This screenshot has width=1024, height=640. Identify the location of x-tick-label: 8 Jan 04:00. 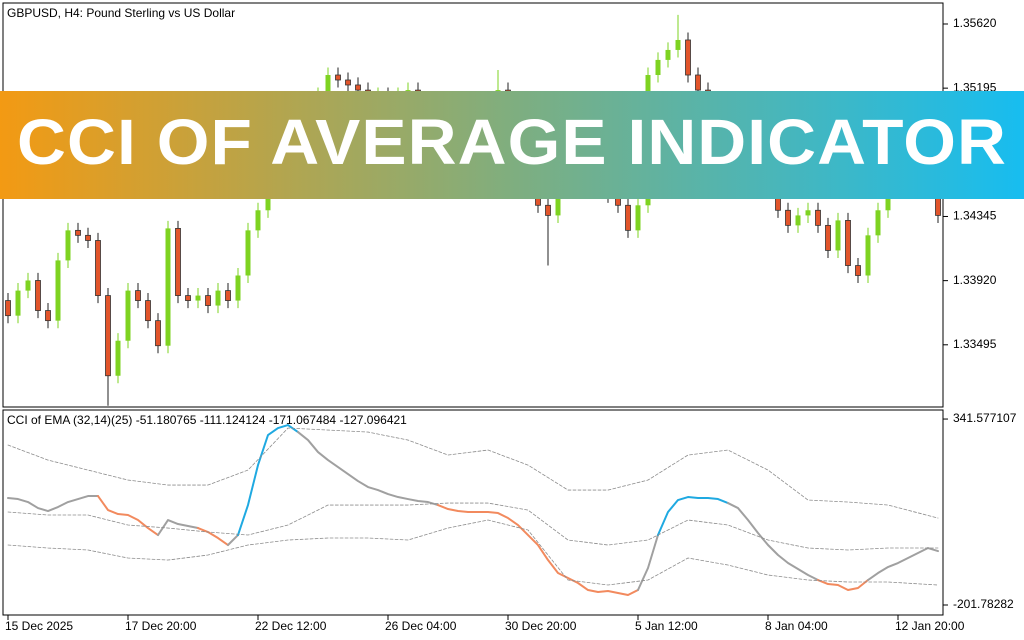
(796, 626).